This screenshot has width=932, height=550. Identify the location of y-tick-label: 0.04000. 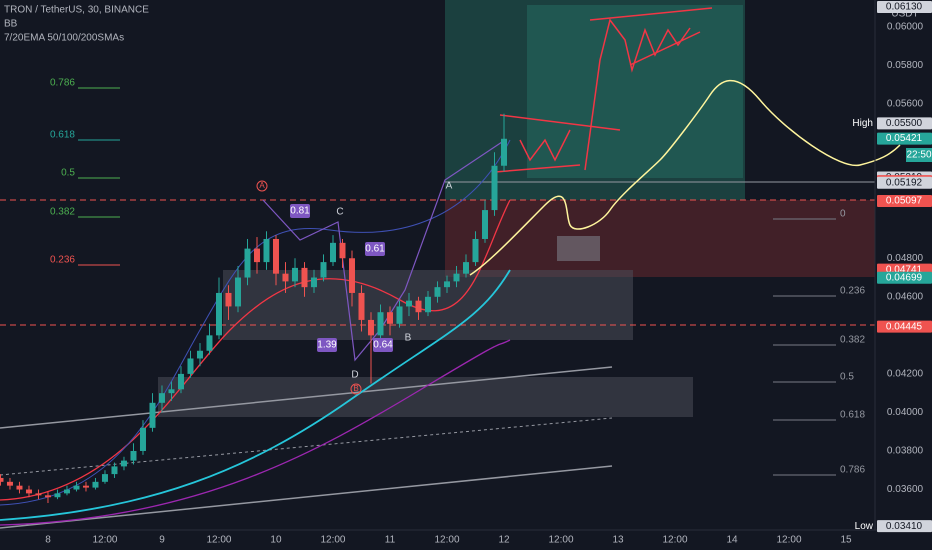
(905, 412).